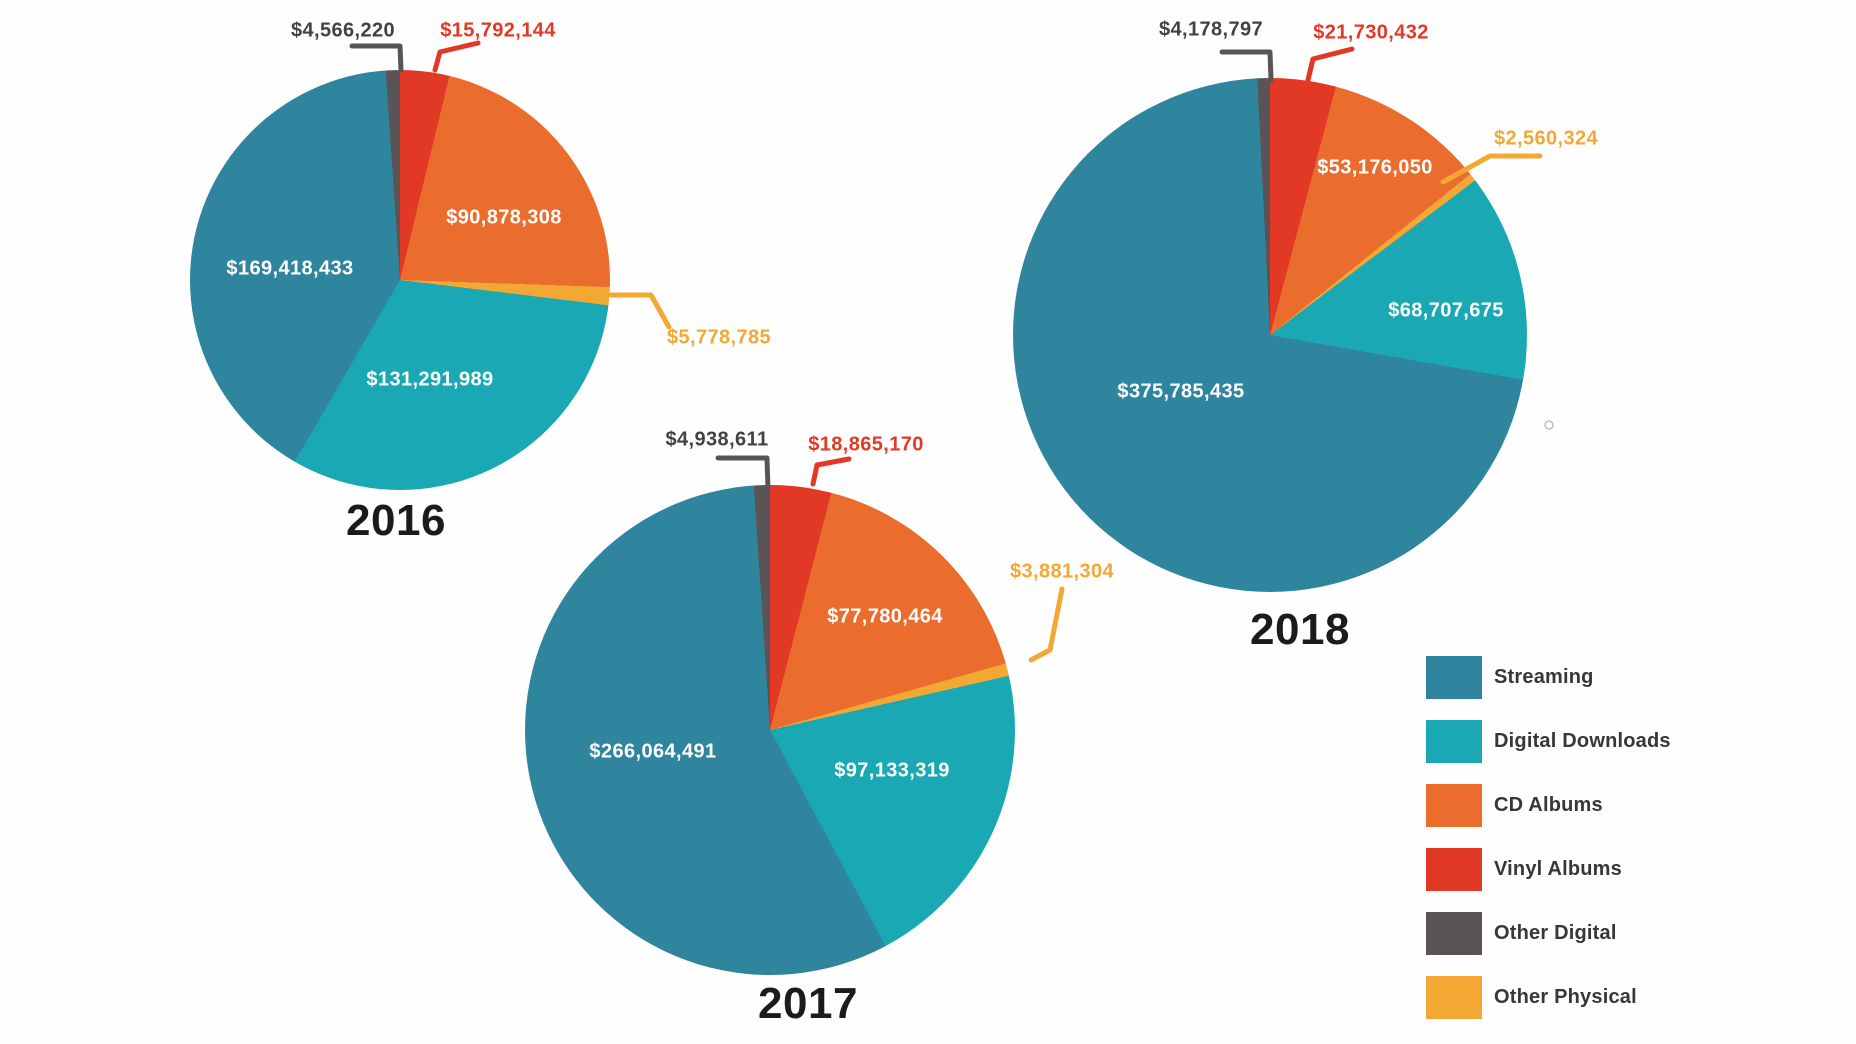  I want to click on legend-item-streaming: Streaming, so click(1548, 677).